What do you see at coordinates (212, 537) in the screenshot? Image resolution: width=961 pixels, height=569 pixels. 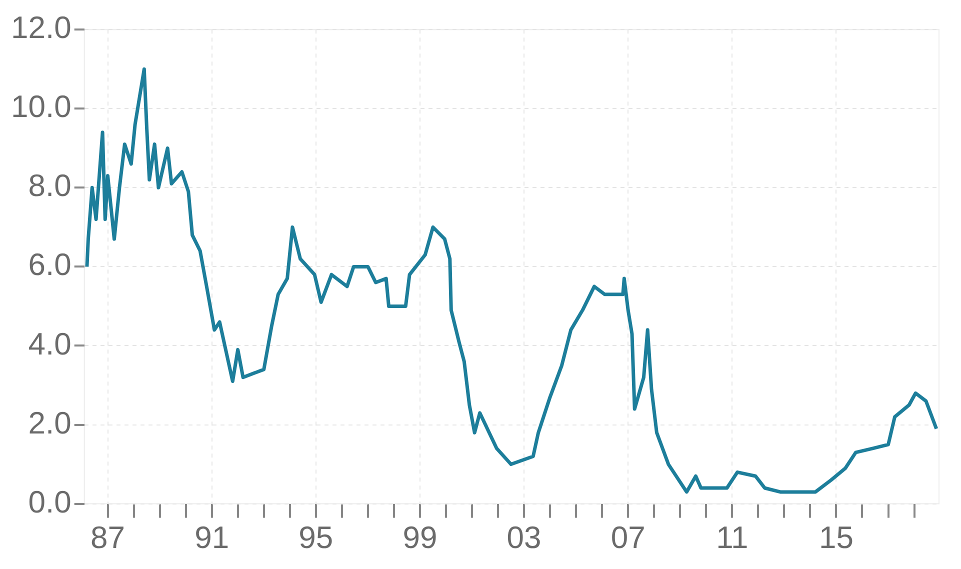 I see `x-tick-label: 91` at bounding box center [212, 537].